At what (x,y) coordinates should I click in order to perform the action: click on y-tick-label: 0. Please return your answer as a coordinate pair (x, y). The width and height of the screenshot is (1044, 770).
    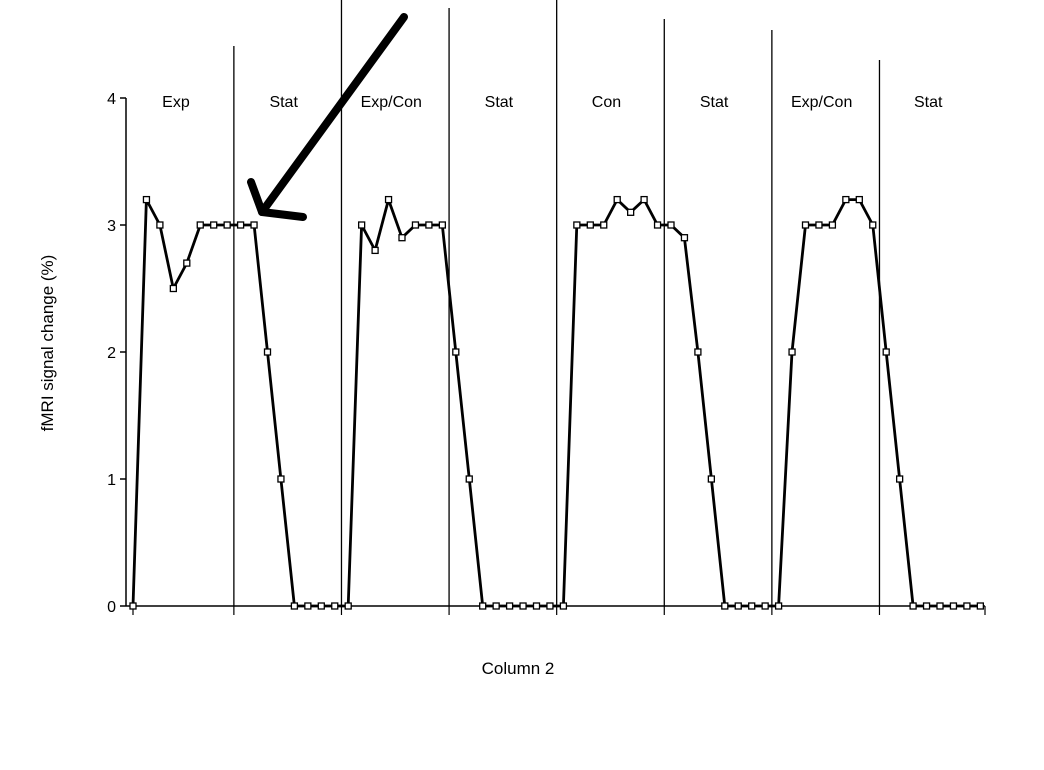
    Looking at the image, I should click on (111, 607).